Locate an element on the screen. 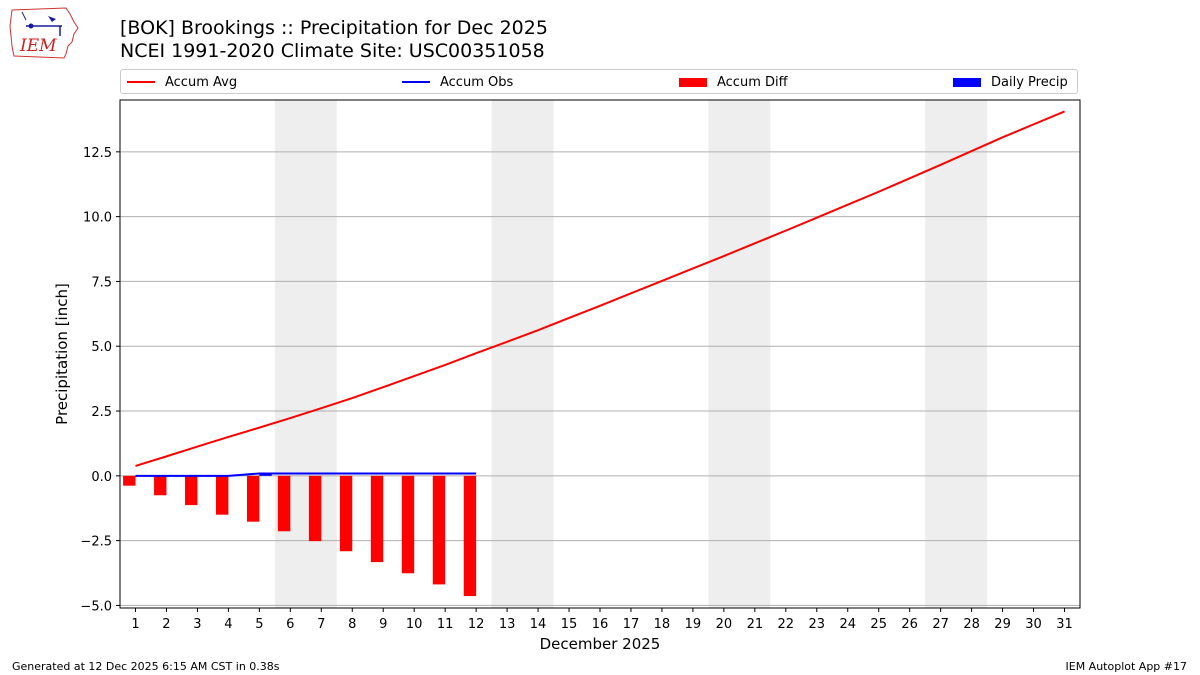  iowa-outline-icon is located at coordinates (44, 33).